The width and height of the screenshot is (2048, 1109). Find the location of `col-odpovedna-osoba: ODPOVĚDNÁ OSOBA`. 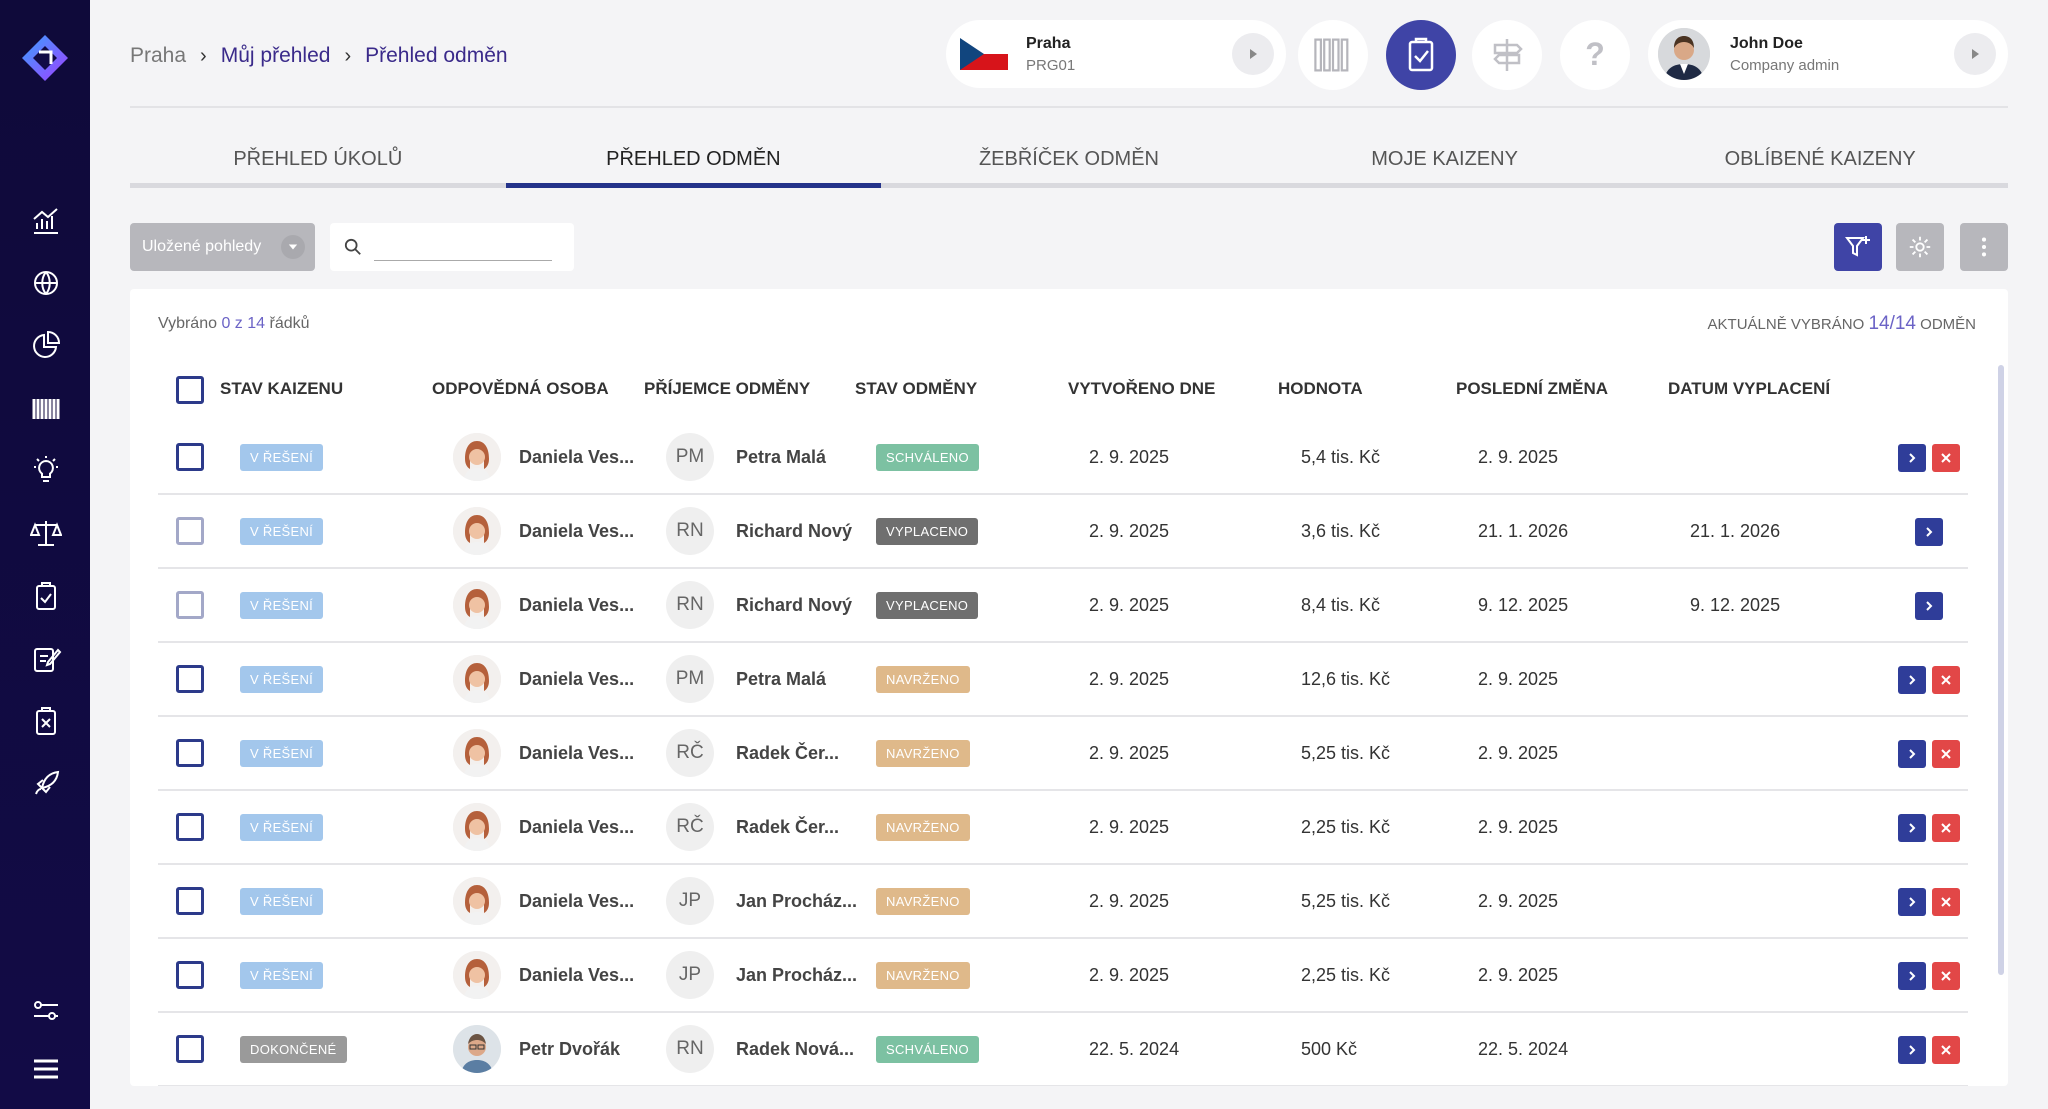

col-odpovedna-osoba: ODPOVĚDNÁ OSOBA is located at coordinates (520, 388).